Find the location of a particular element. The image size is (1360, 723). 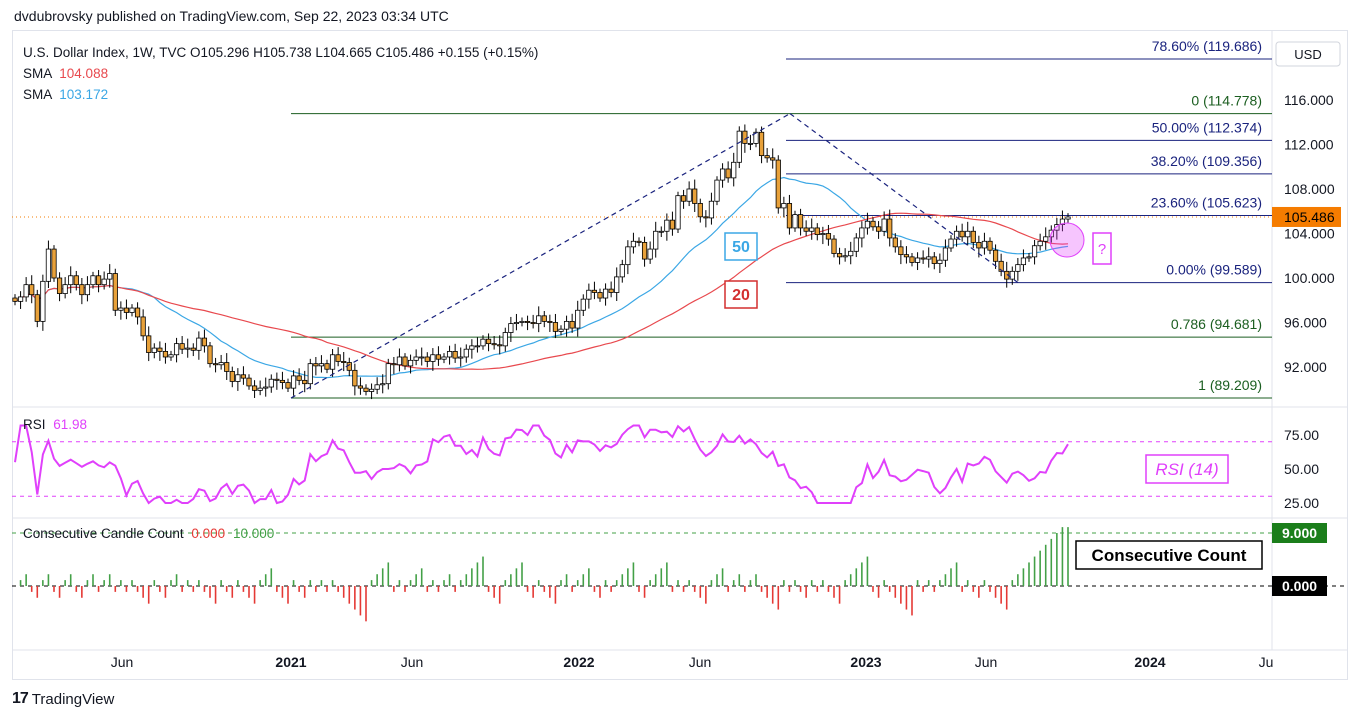

count-tag-zero-label: 0.000 is located at coordinates (1299, 586).